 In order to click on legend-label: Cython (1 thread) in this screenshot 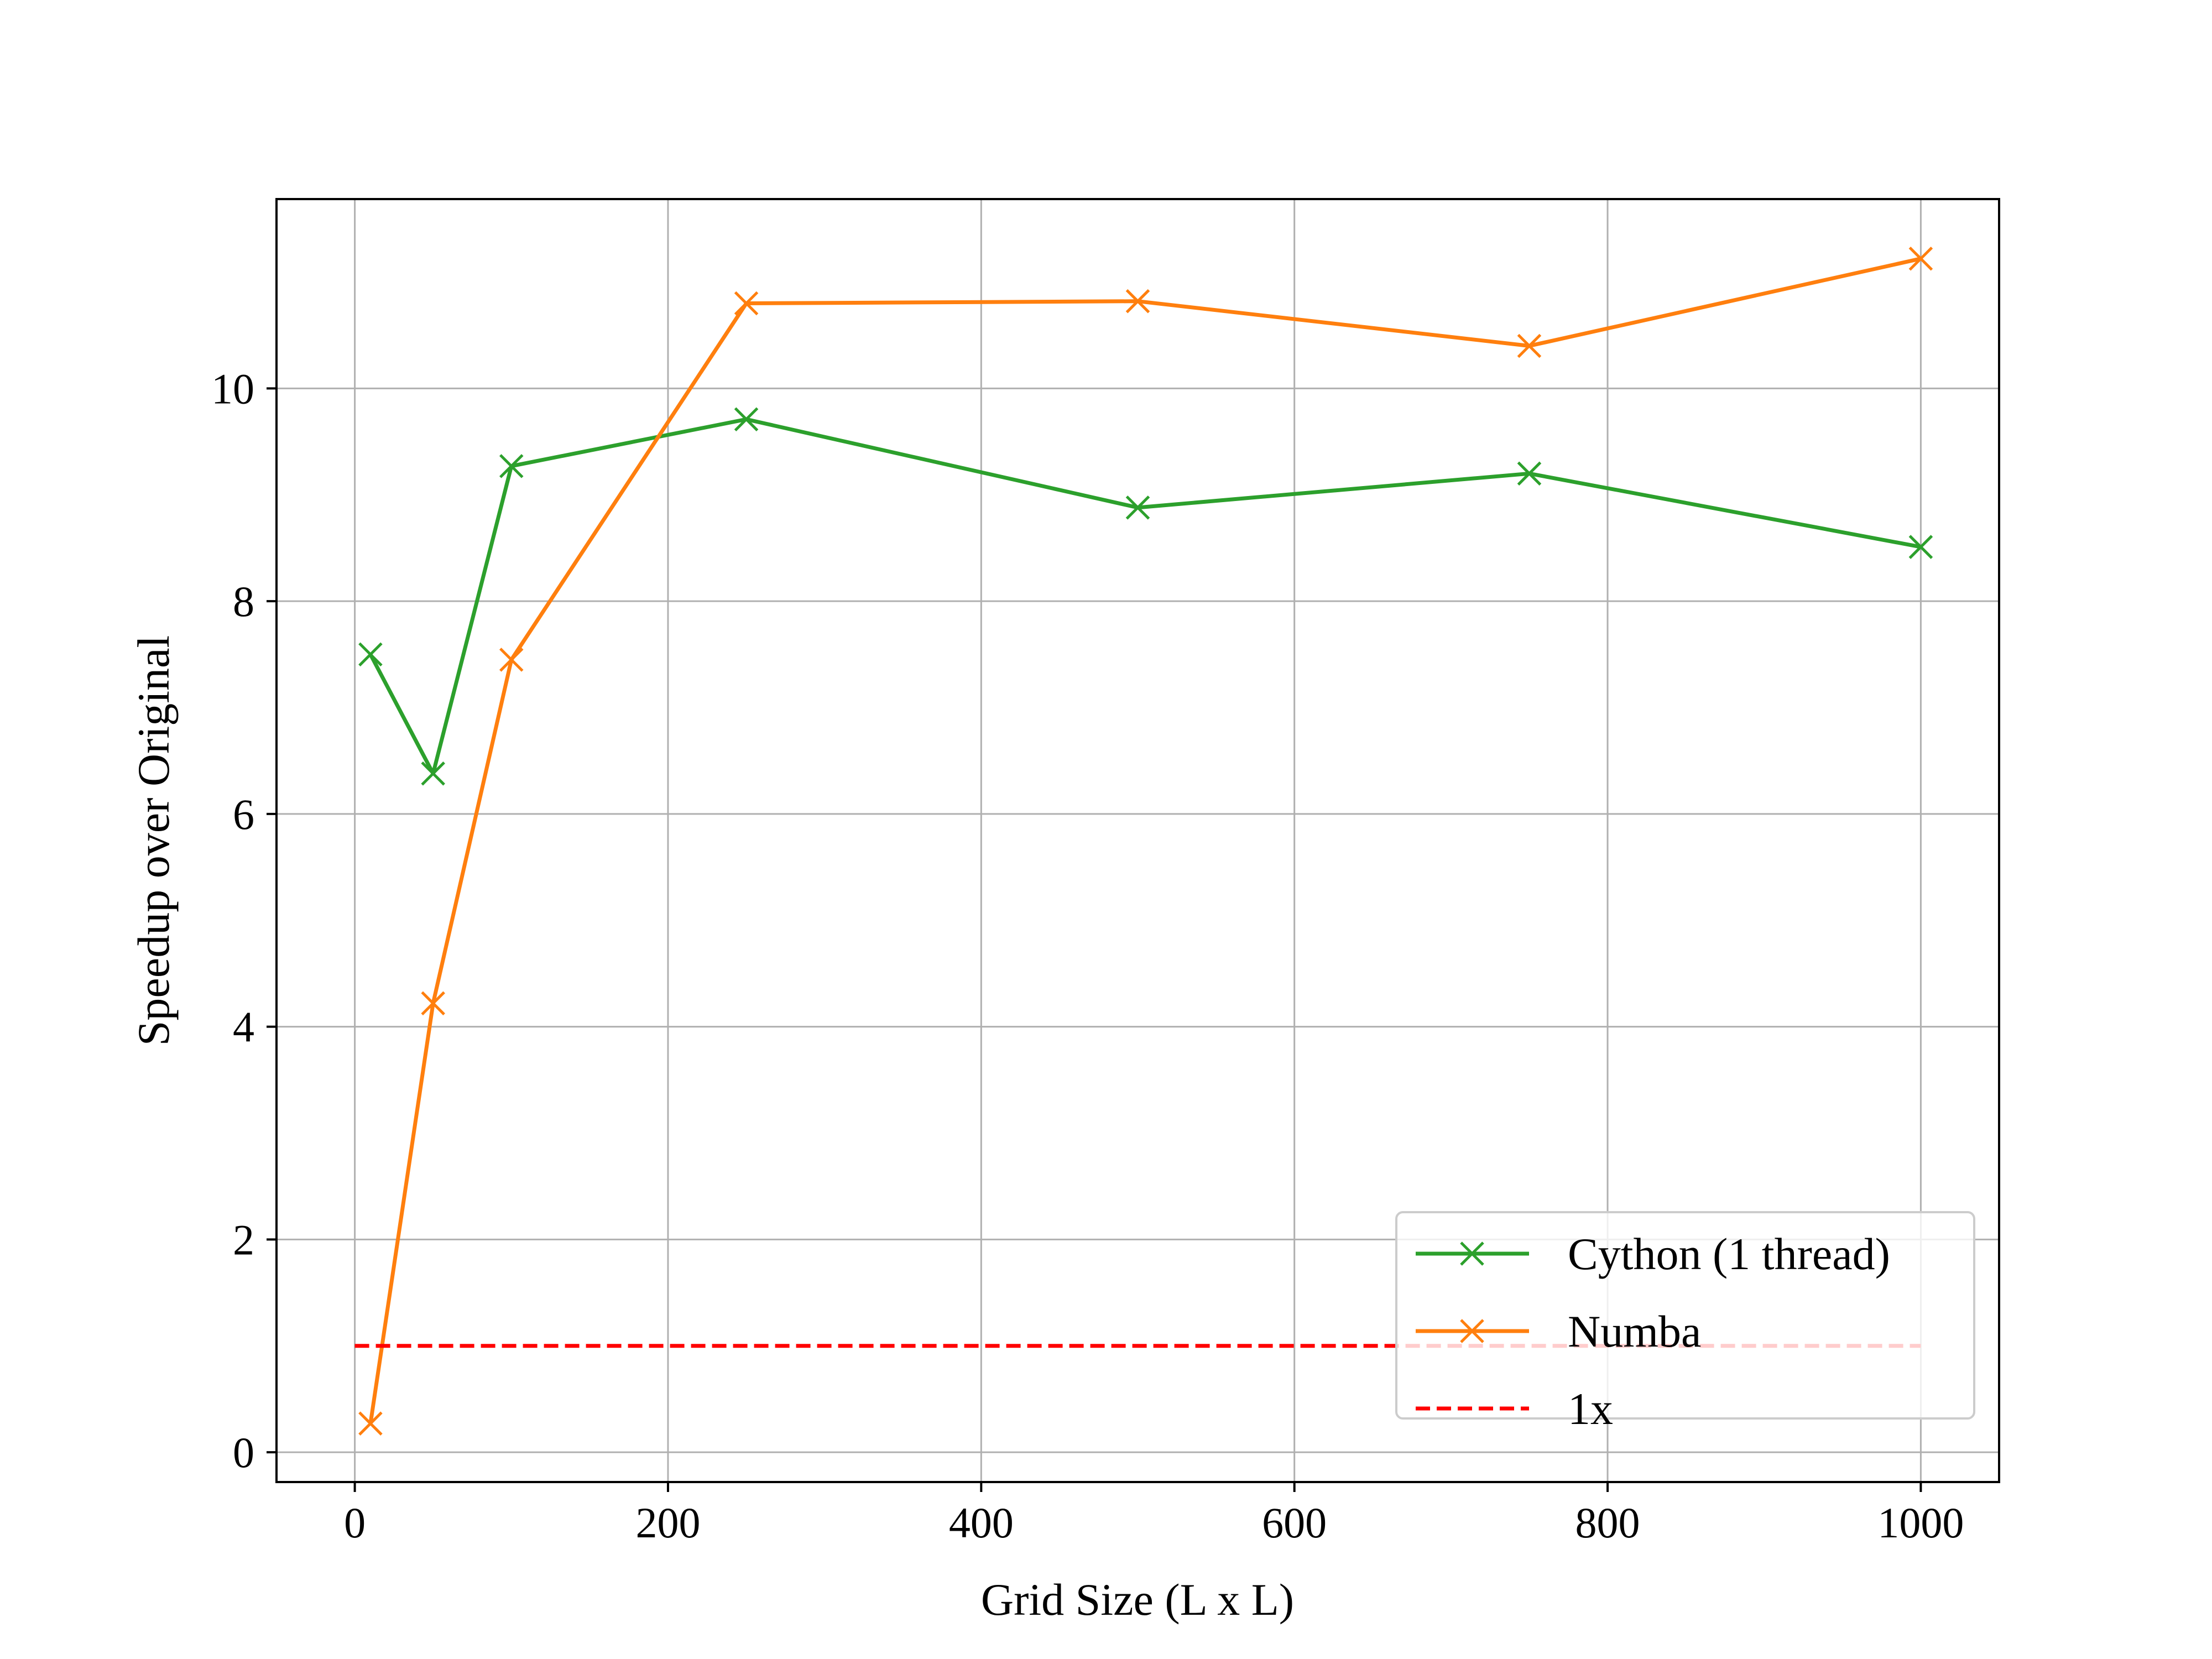, I will do `click(1729, 1254)`.